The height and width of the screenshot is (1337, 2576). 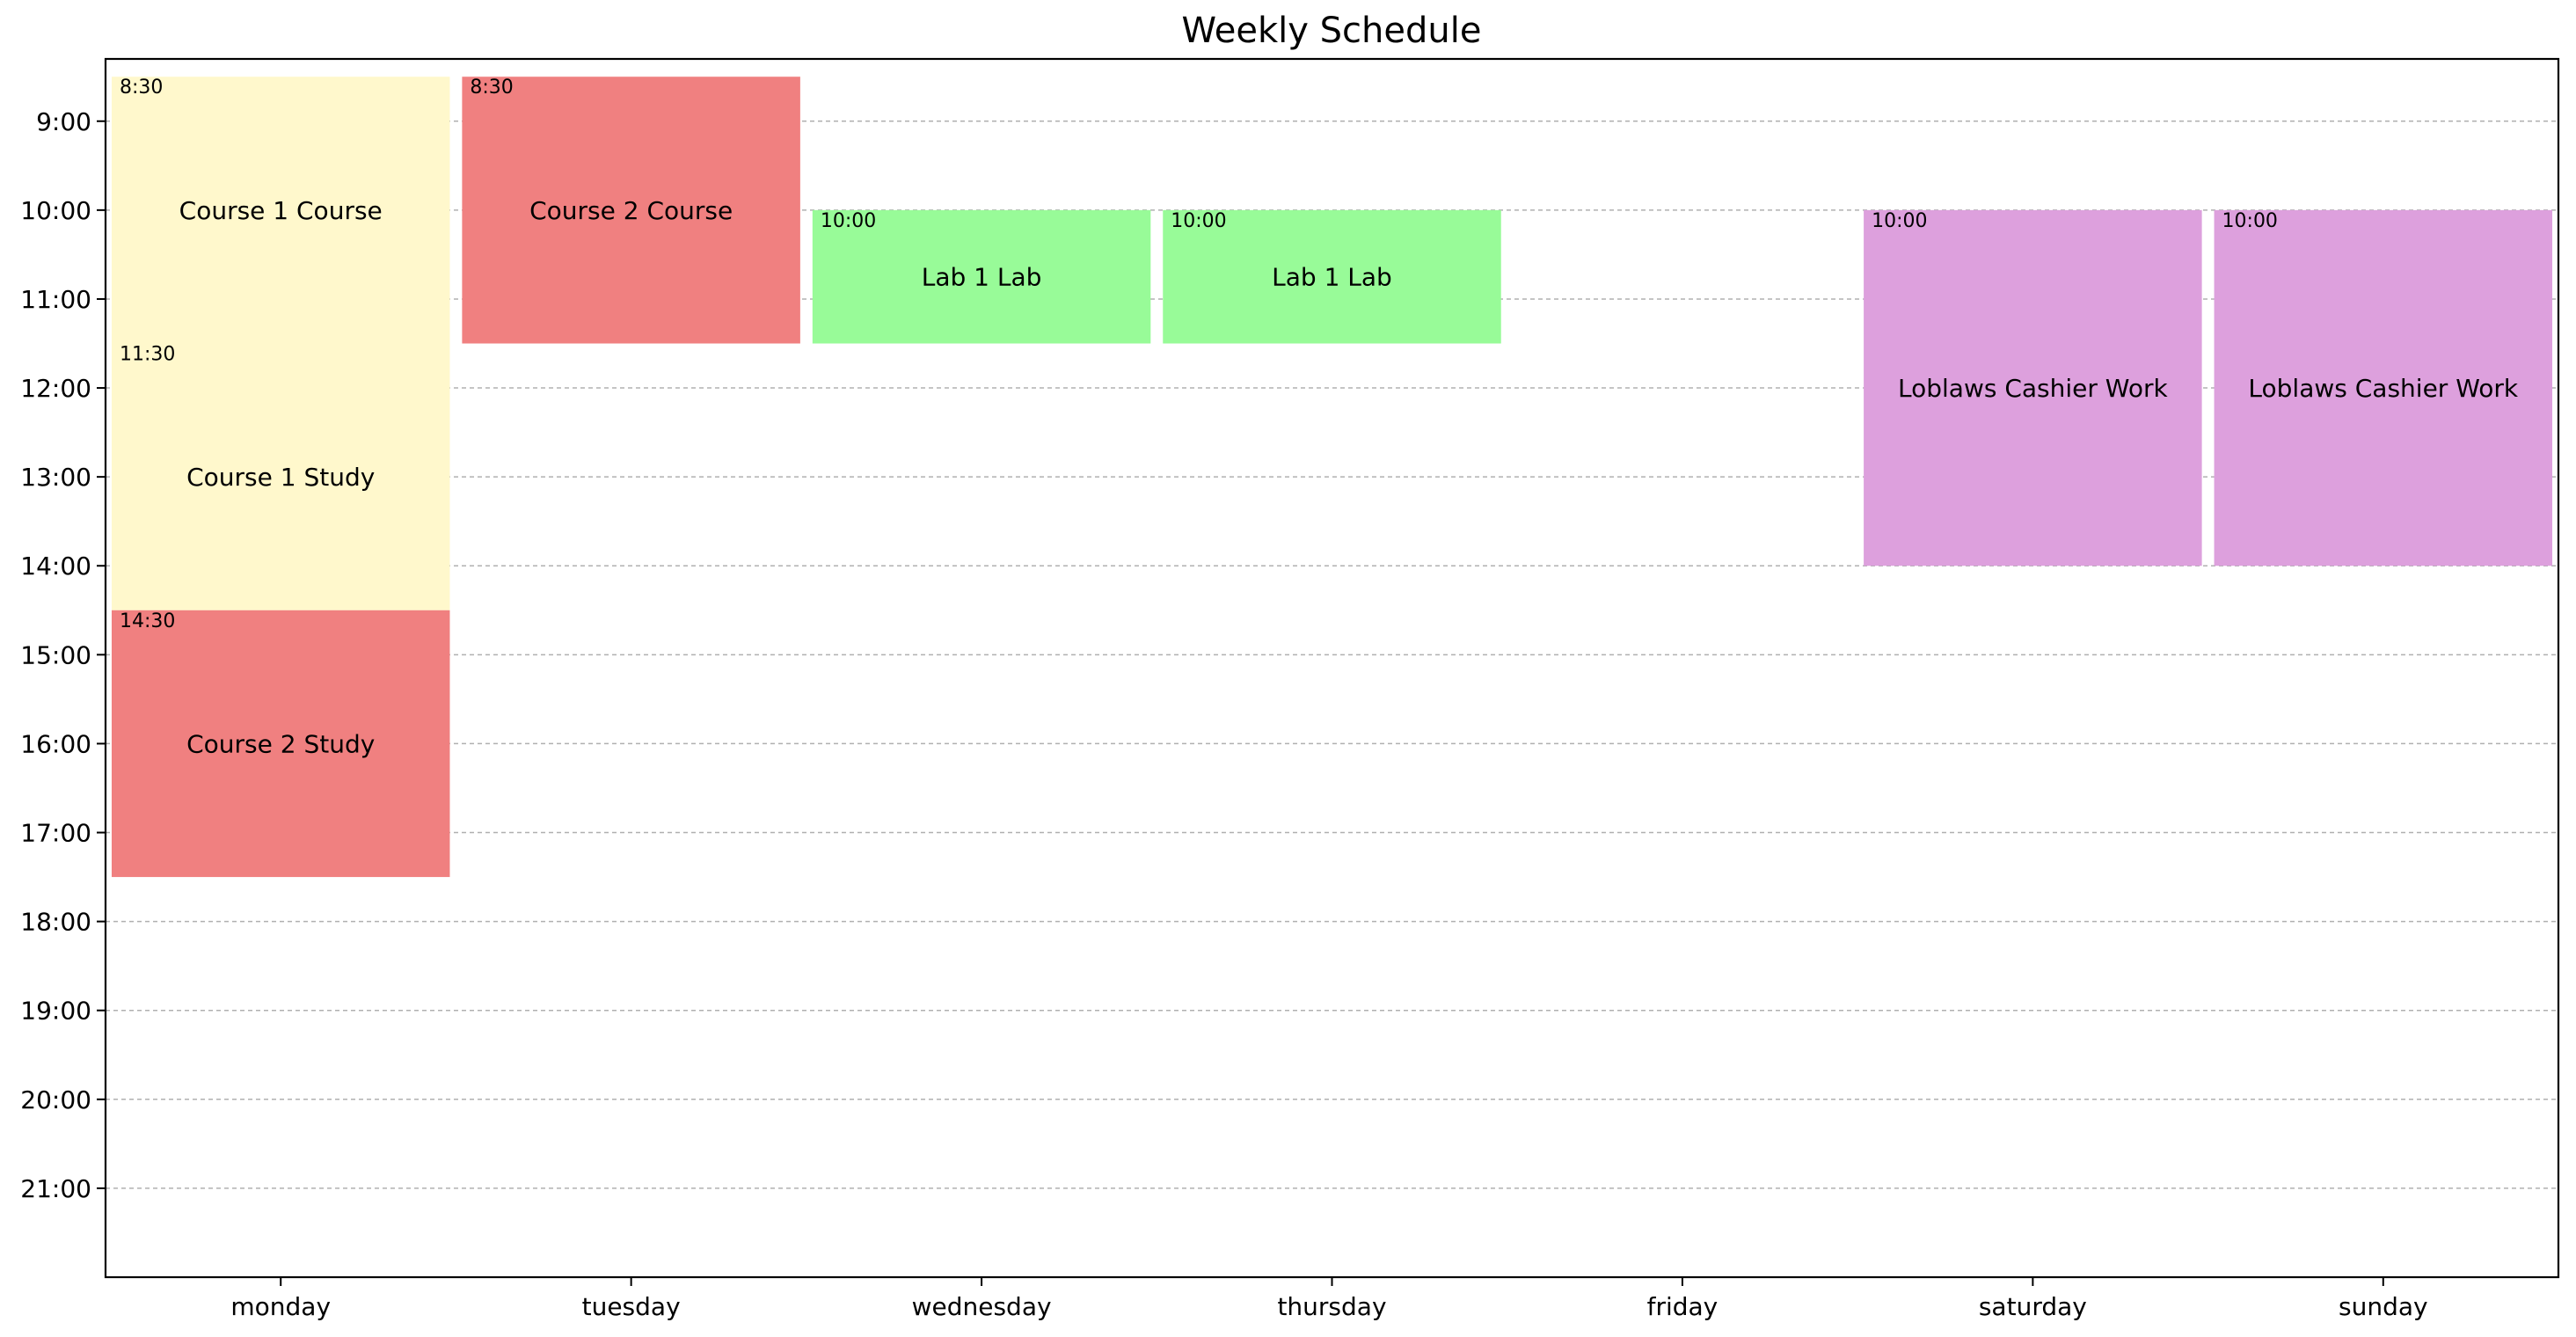 What do you see at coordinates (631, 1306) in the screenshot?
I see `x-tick-label-tuesday: tuesday` at bounding box center [631, 1306].